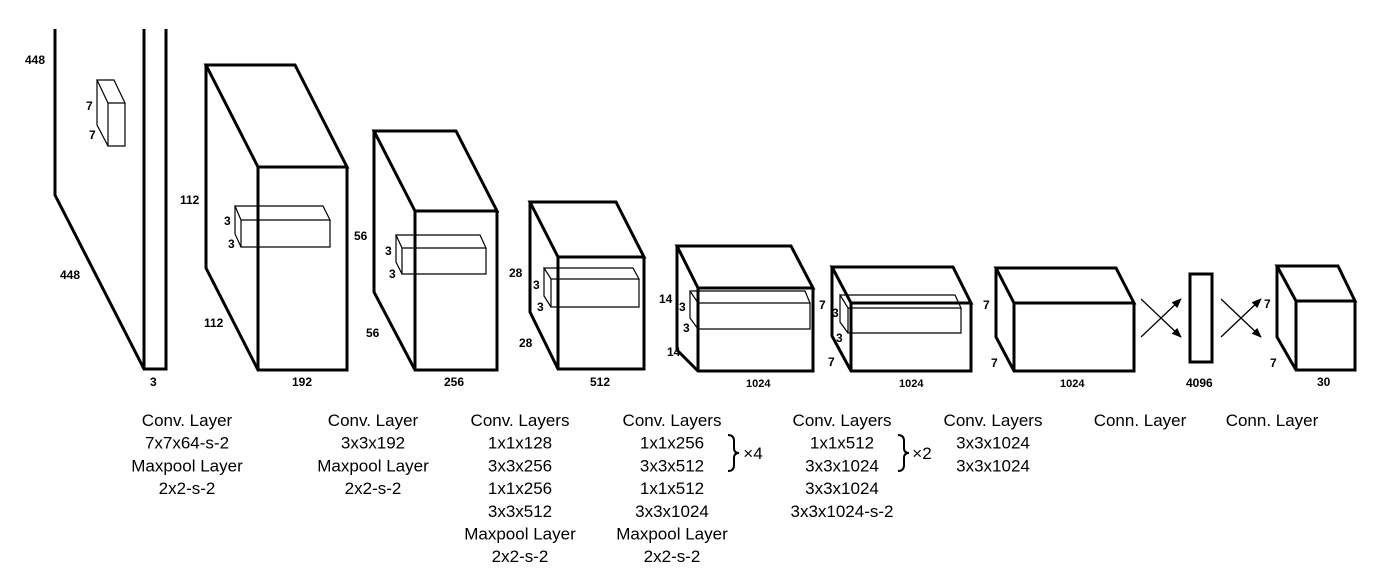 The image size is (1374, 572). I want to click on repeat-count: ×2, so click(921, 453).